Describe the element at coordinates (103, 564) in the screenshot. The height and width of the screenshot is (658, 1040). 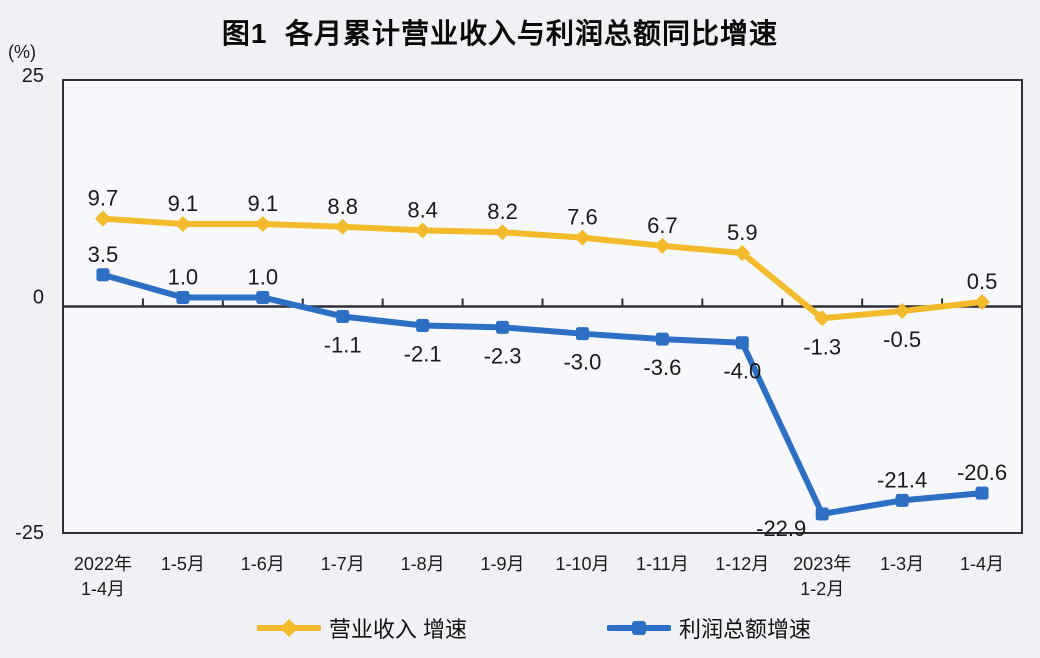
I see `x-axis-label: 2022年` at that location.